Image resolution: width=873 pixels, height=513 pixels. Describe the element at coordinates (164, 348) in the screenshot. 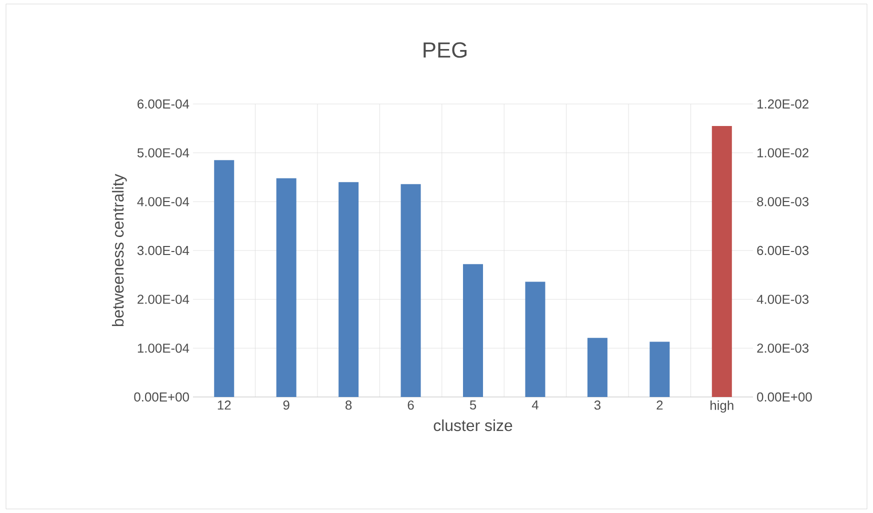

I see `y-tick-label: 1.00E-04` at that location.